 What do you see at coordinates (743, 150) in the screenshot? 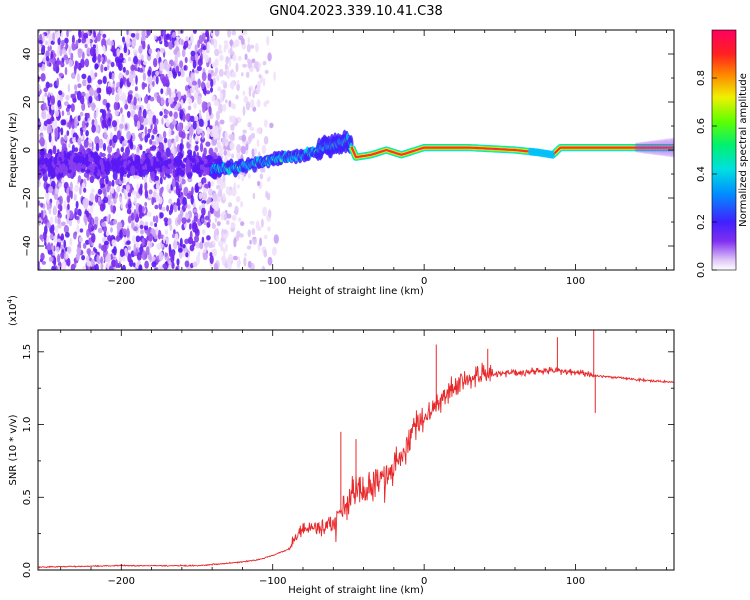
I see `colorbar-label: Normalized spectral amplitude` at bounding box center [743, 150].